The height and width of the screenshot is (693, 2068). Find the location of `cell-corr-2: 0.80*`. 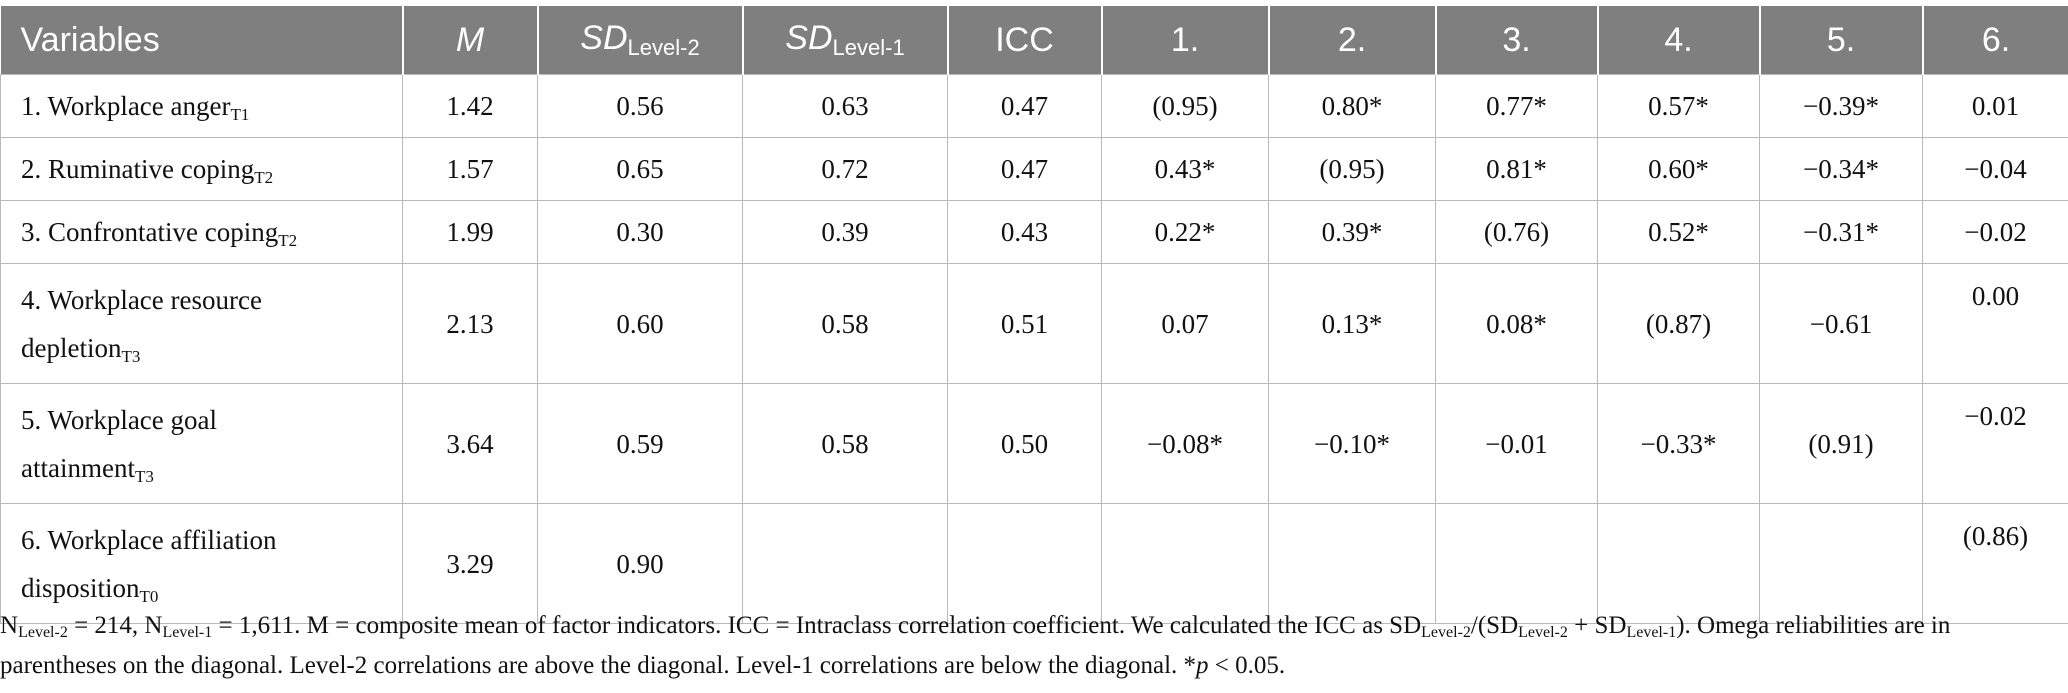

cell-corr-2: 0.80* is located at coordinates (1352, 106).